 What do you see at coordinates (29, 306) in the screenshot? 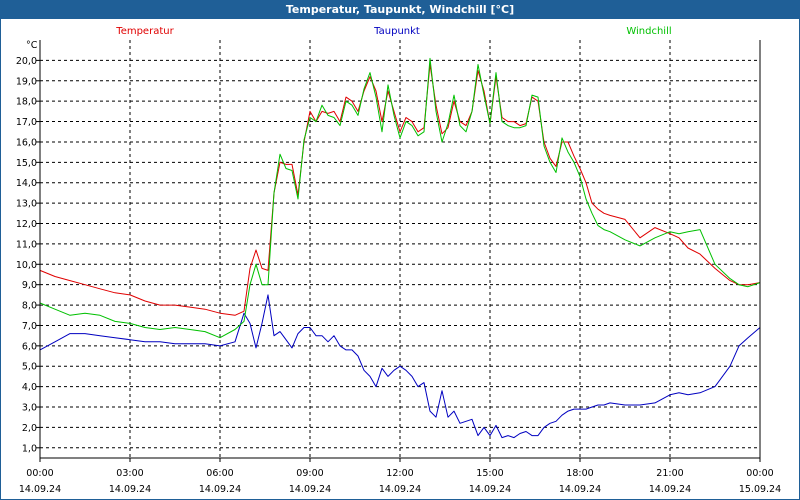
I see `y-tick-label: 8,0` at bounding box center [29, 306].